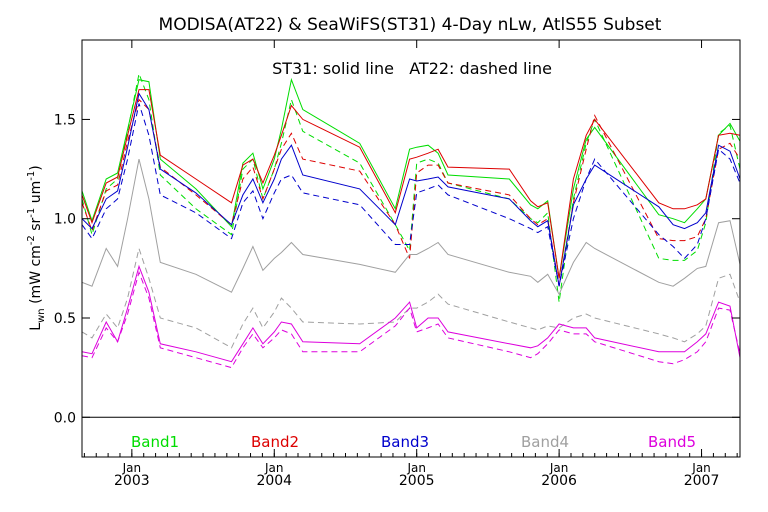  Describe the element at coordinates (702, 481) in the screenshot. I see `x-tick-year-label: 2007` at that location.